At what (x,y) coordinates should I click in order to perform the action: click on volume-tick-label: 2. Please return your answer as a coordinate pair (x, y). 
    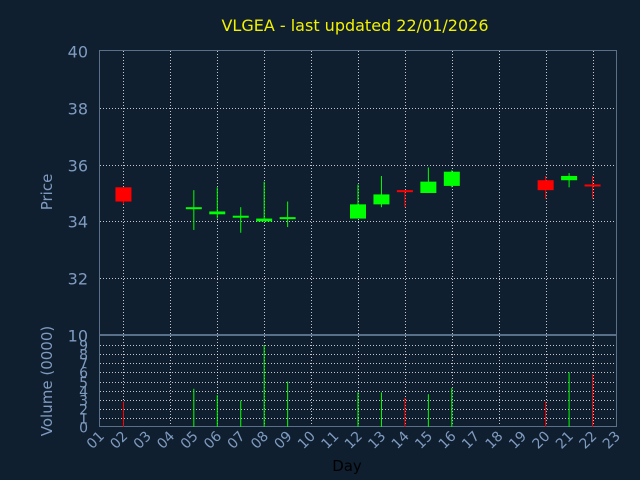
    Looking at the image, I should click on (83, 411).